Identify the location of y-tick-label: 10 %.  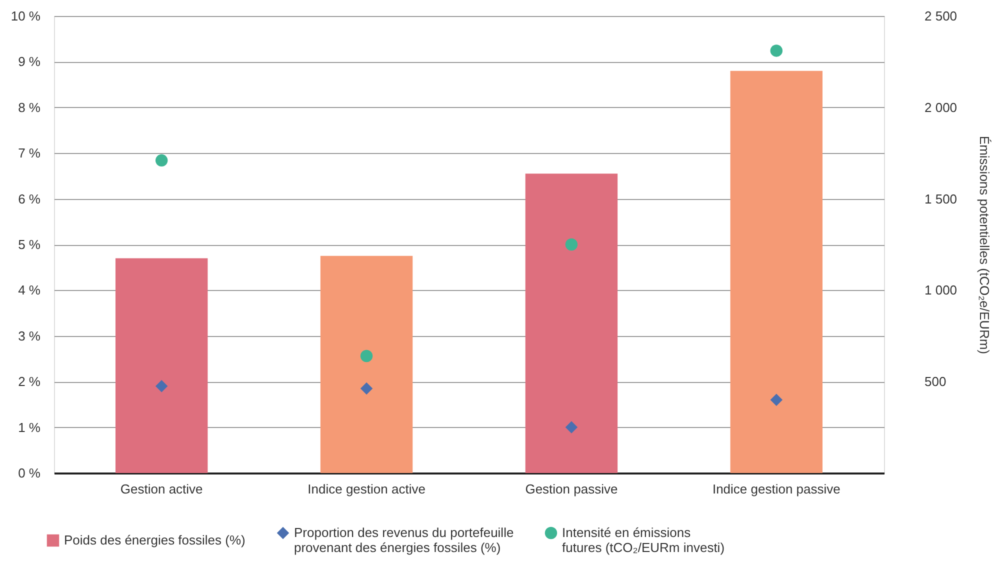
(25, 16).